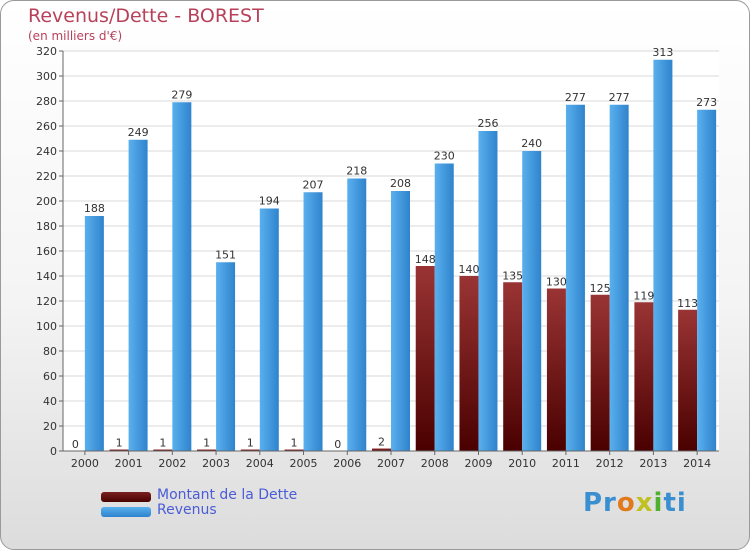 This screenshot has height=550, width=750. What do you see at coordinates (269, 201) in the screenshot?
I see `revenus-data-label: 194` at bounding box center [269, 201].